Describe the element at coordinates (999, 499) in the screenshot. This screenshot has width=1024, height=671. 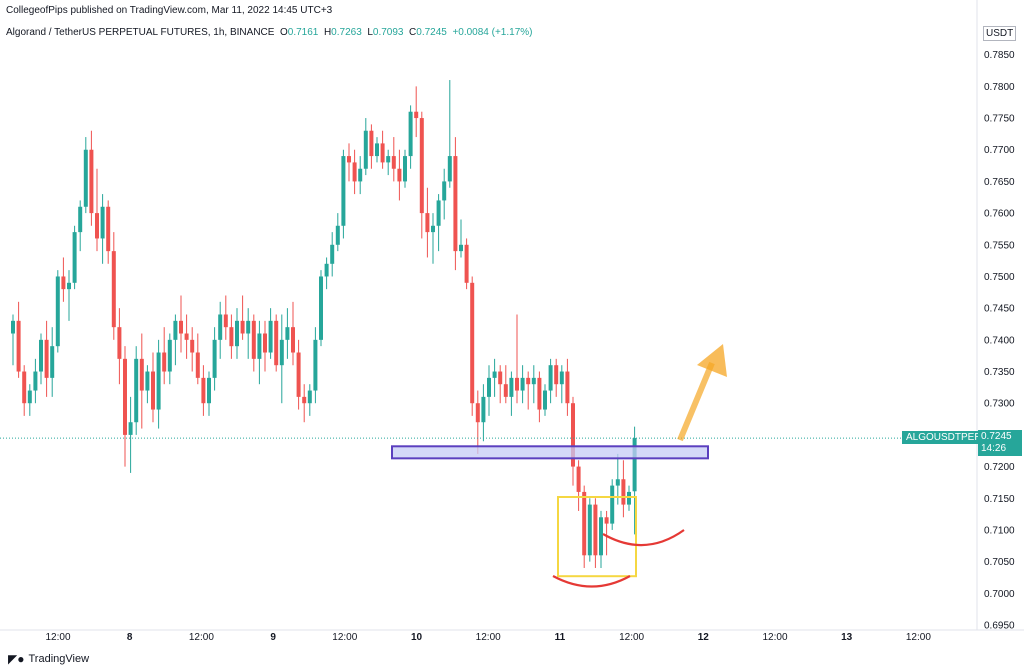
I see `price-tick-label: 0.7150` at that location.